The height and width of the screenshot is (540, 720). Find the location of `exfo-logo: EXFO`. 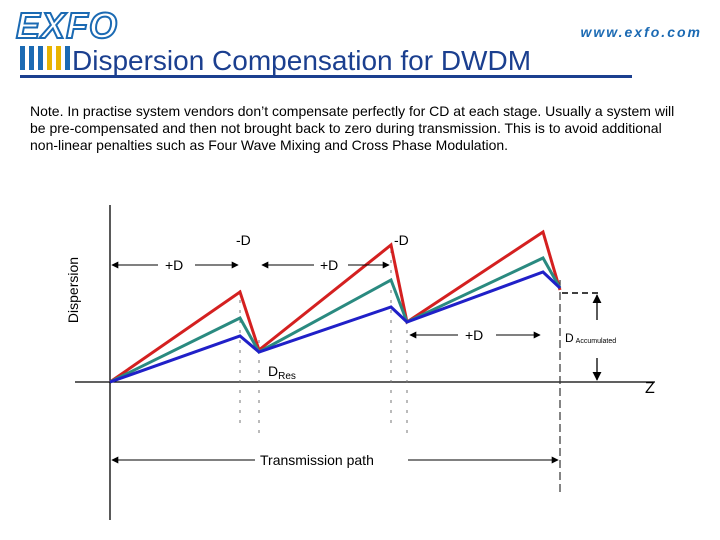

exfo-logo: EXFO is located at coordinates (67, 26).